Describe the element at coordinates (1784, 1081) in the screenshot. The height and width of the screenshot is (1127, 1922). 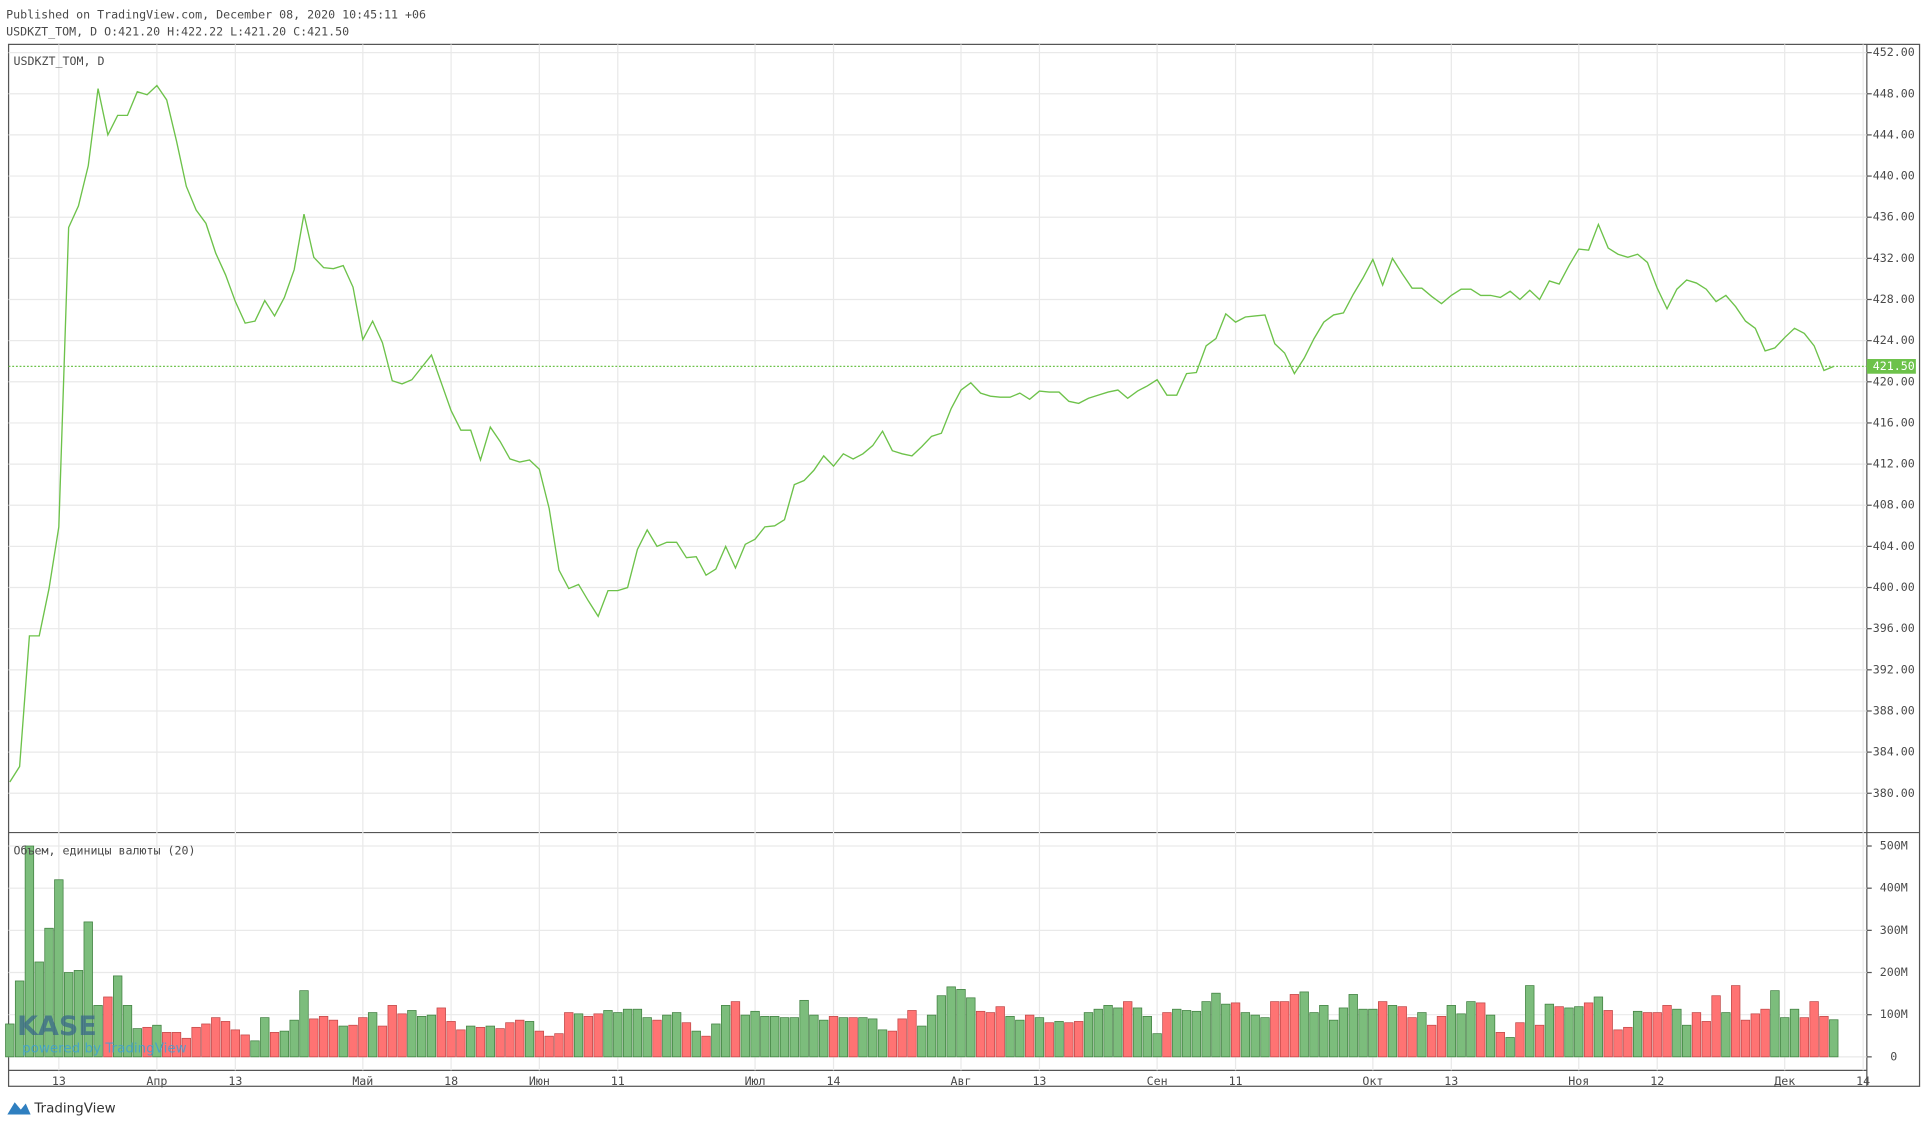
I see `x-tick-label: Дек` at that location.